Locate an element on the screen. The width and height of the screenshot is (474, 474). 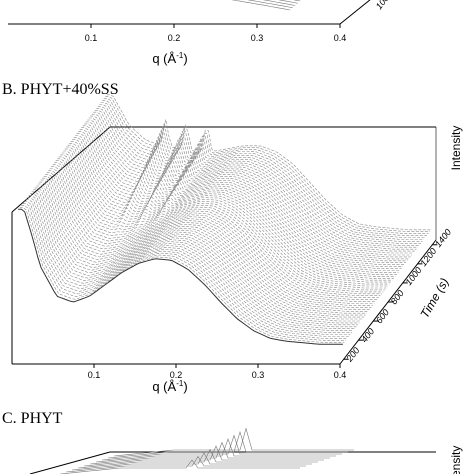
panel-b-time-tick-label: 400 is located at coordinates (367, 335).